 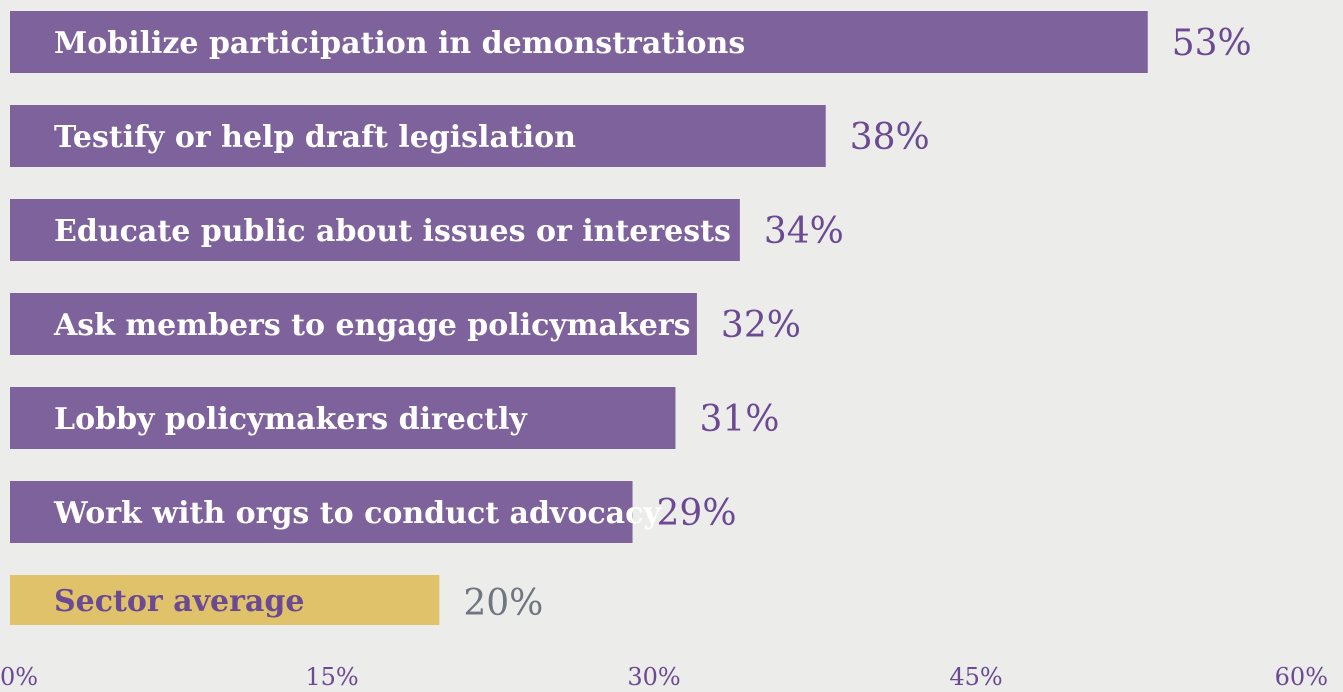 I want to click on x-tick-label: 15%, so click(x=331, y=677).